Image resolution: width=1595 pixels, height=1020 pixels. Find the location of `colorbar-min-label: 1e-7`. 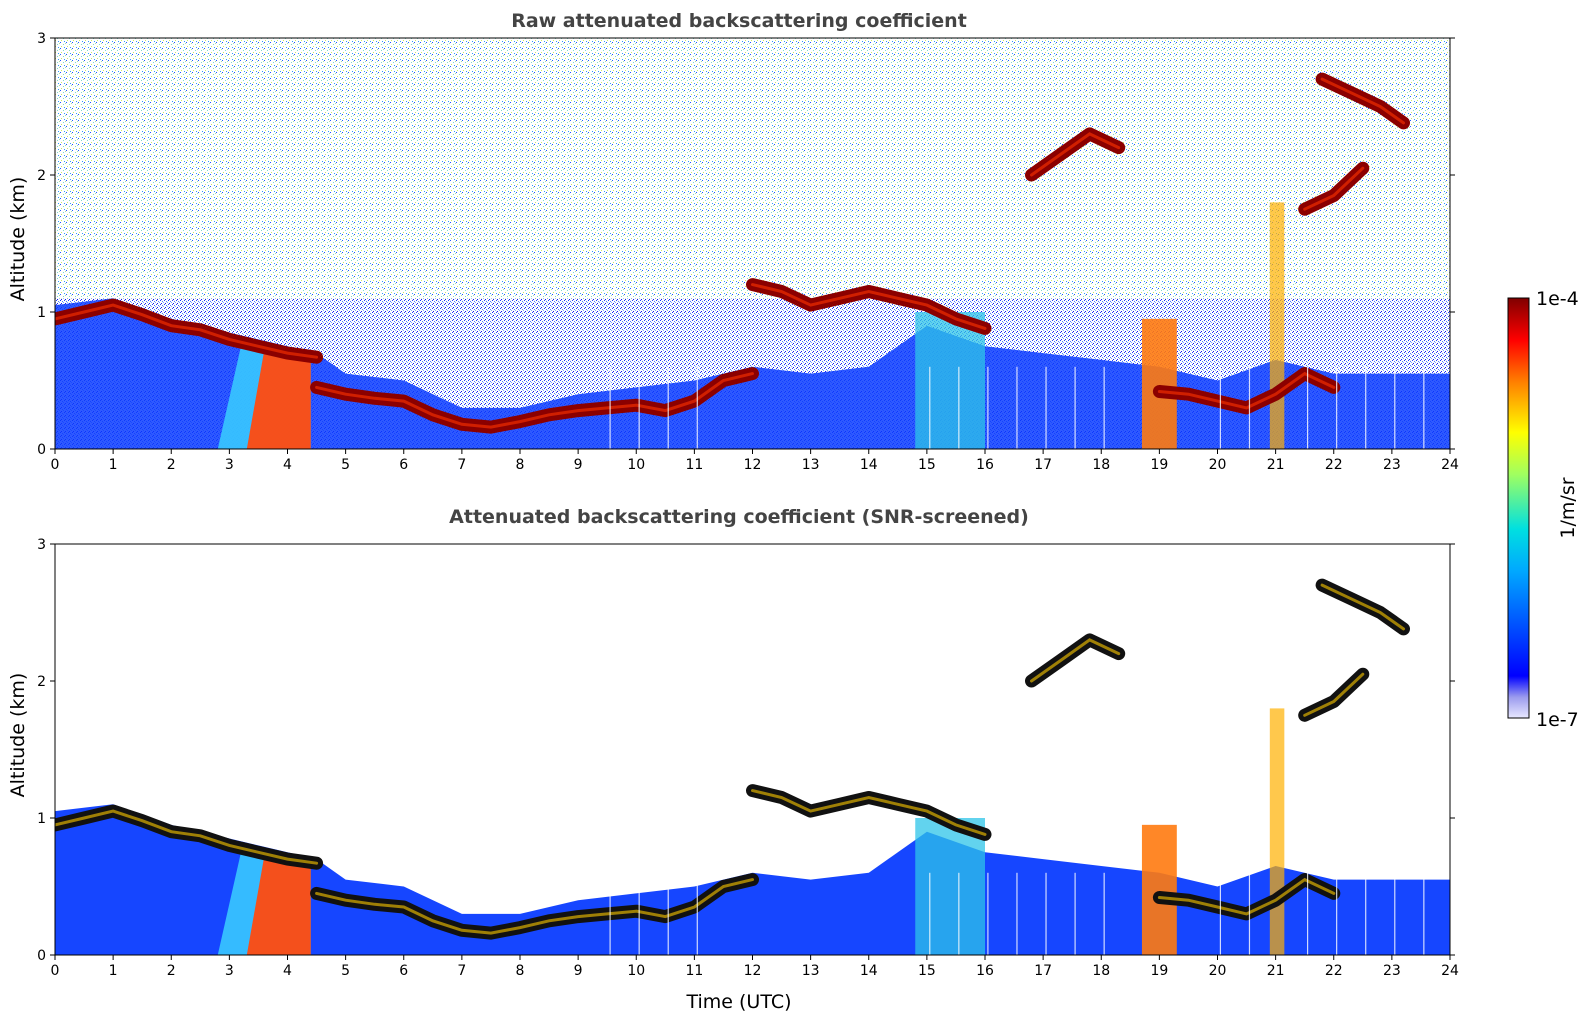

colorbar-min-label: 1e-7 is located at coordinates (1557, 720).